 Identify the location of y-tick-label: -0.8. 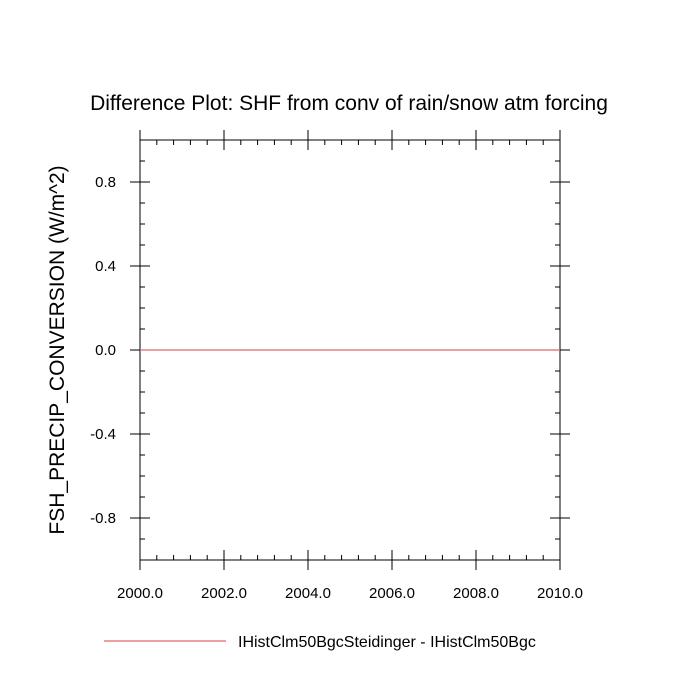
(103, 518).